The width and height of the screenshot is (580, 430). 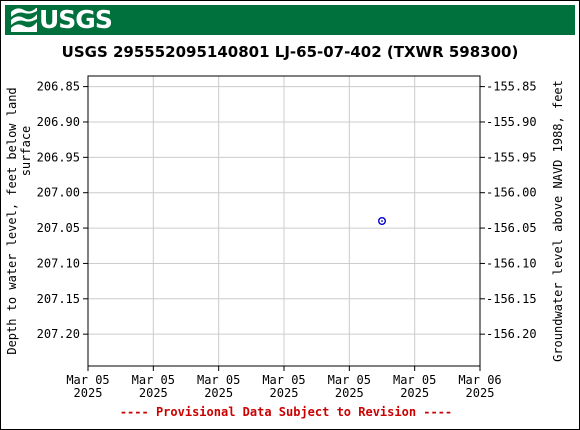 What do you see at coordinates (58, 228) in the screenshot?
I see `left-tick-label: 207.05` at bounding box center [58, 228].